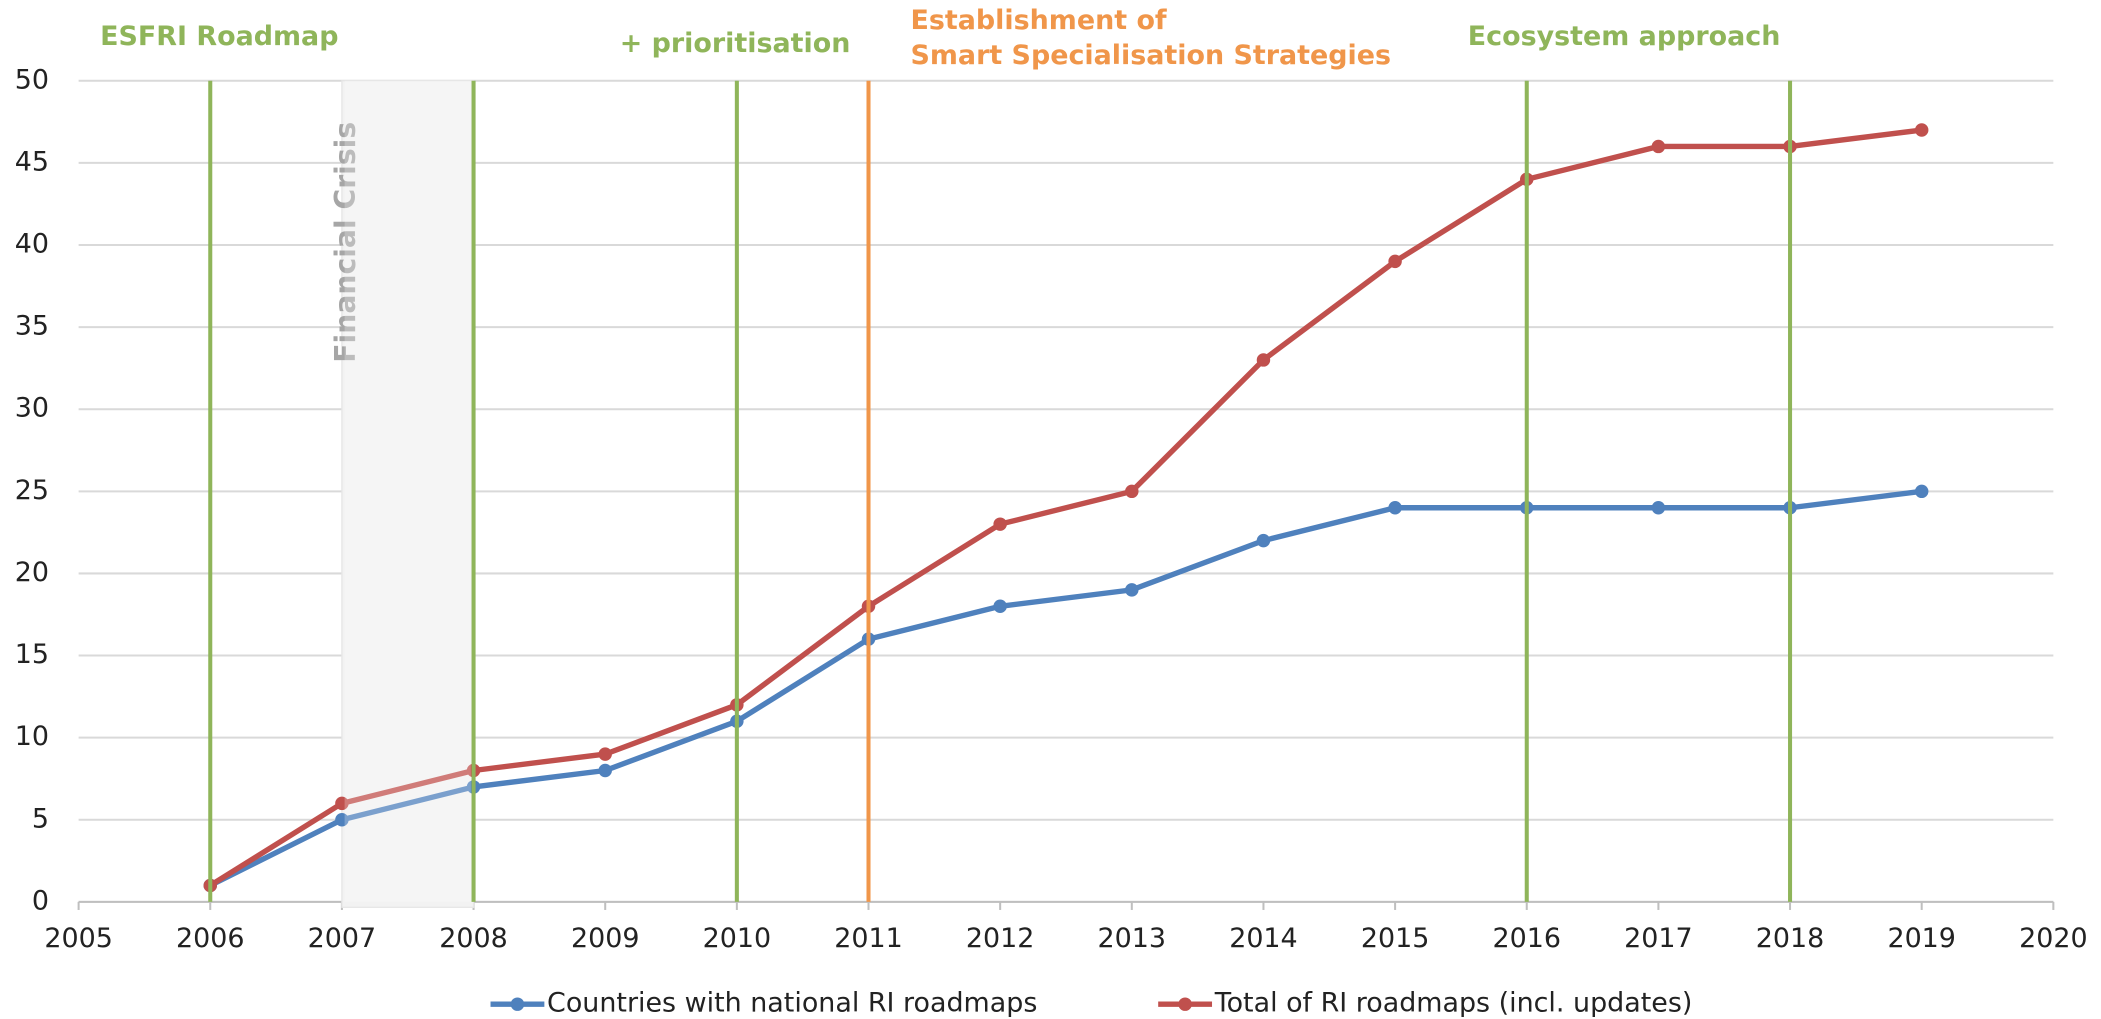 This screenshot has height=1019, width=2101. What do you see at coordinates (32, 490) in the screenshot?
I see `y-tick-label: 25` at bounding box center [32, 490].